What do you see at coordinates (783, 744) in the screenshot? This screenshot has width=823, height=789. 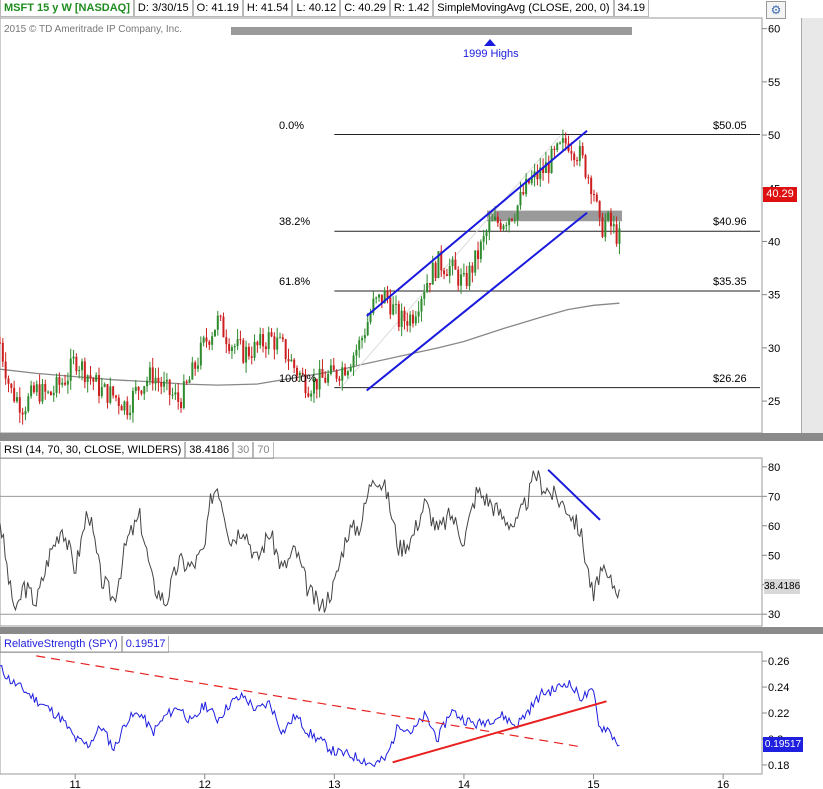 I see `rs-current-tag: 0.19517` at bounding box center [783, 744].